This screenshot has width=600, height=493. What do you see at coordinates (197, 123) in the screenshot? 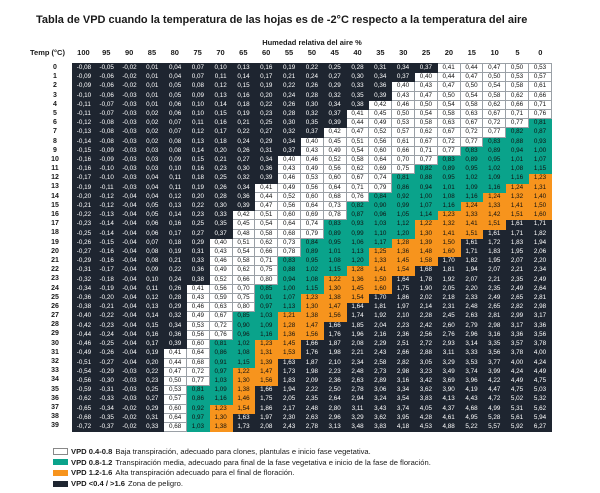
I see `vpd-cell: 0,11` at bounding box center [197, 123].